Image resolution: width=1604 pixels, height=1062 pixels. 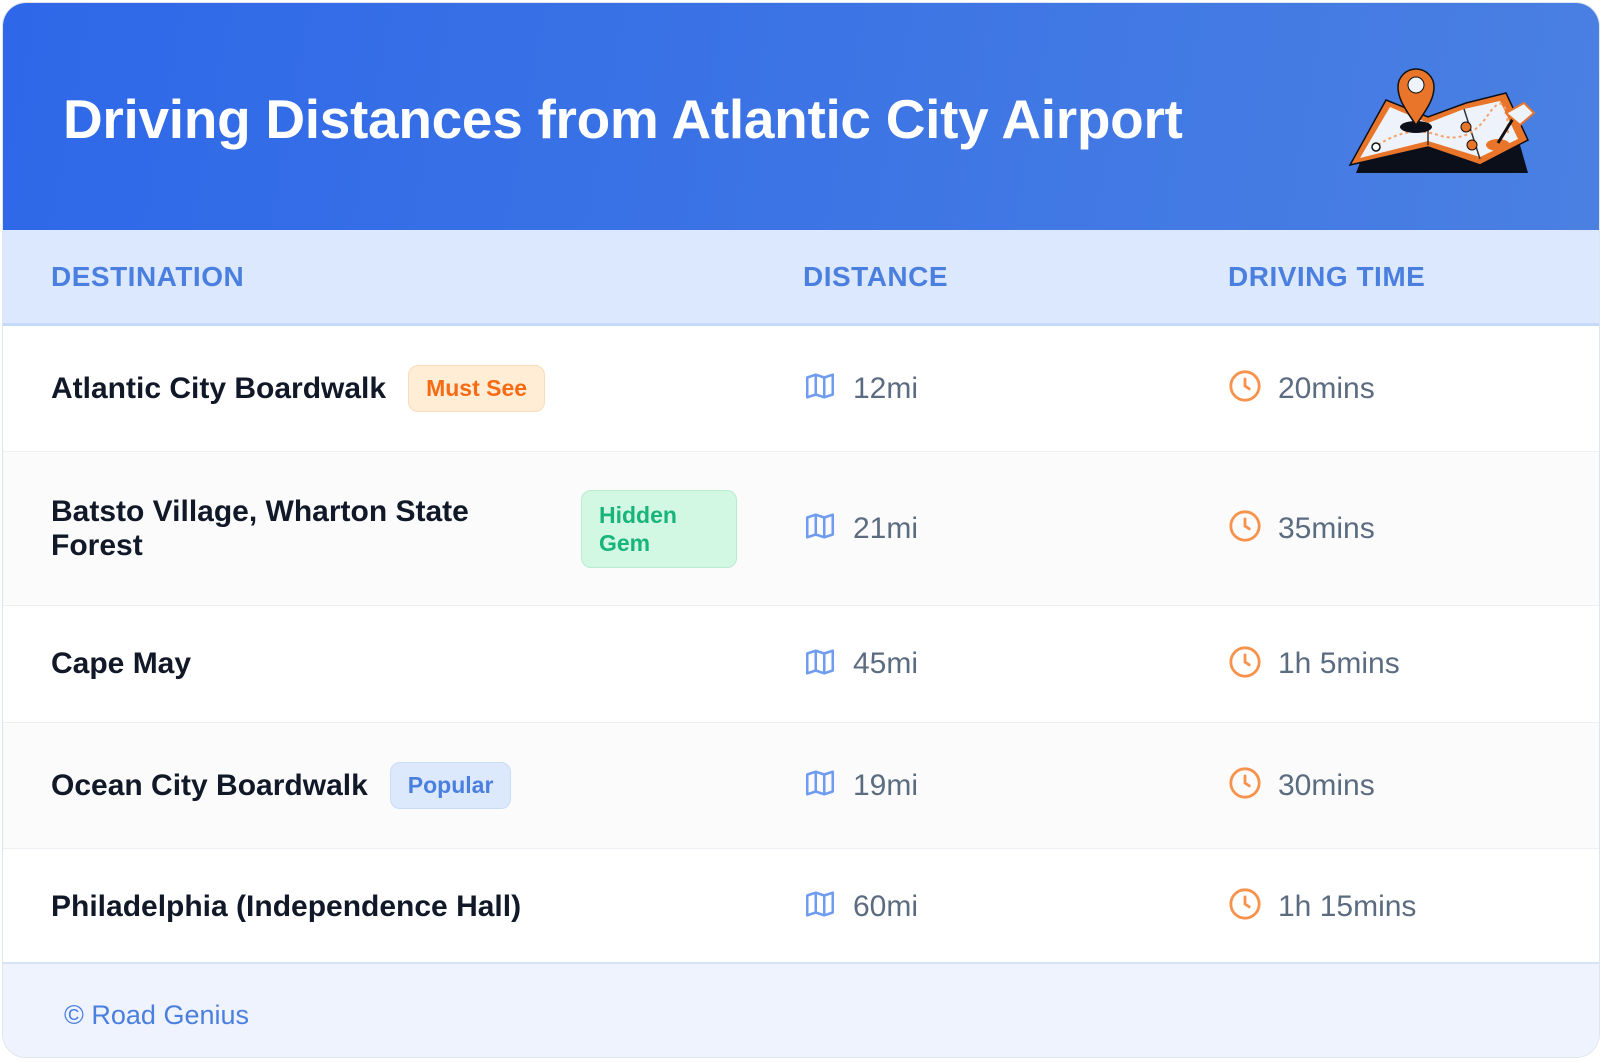 I want to click on destination-name: Cape May, so click(x=121, y=663).